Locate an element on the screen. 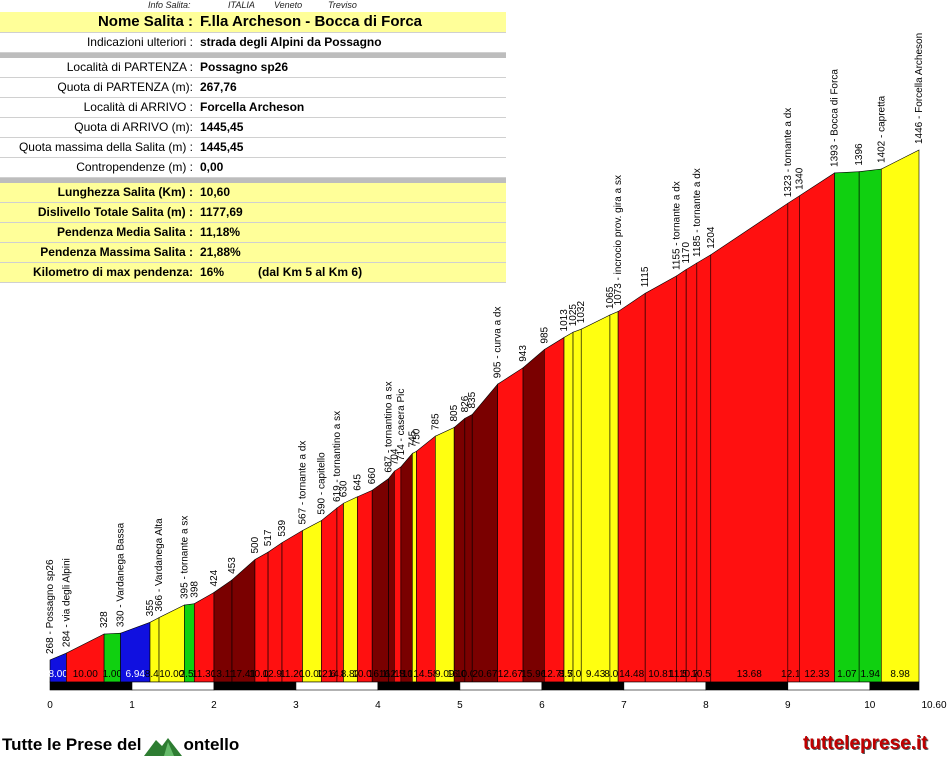 This screenshot has height=759, width=950. point-label: 1323 - tornante a dx is located at coordinates (788, 153).